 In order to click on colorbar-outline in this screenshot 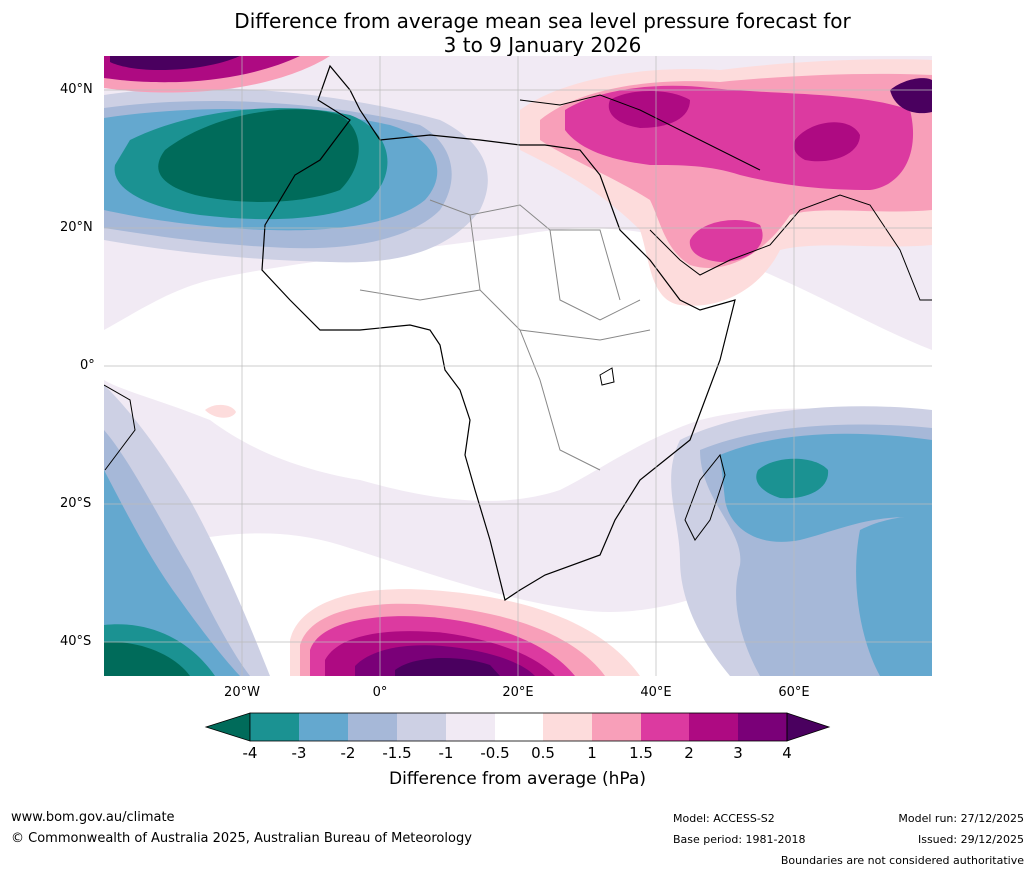, I will do `click(518, 727)`.